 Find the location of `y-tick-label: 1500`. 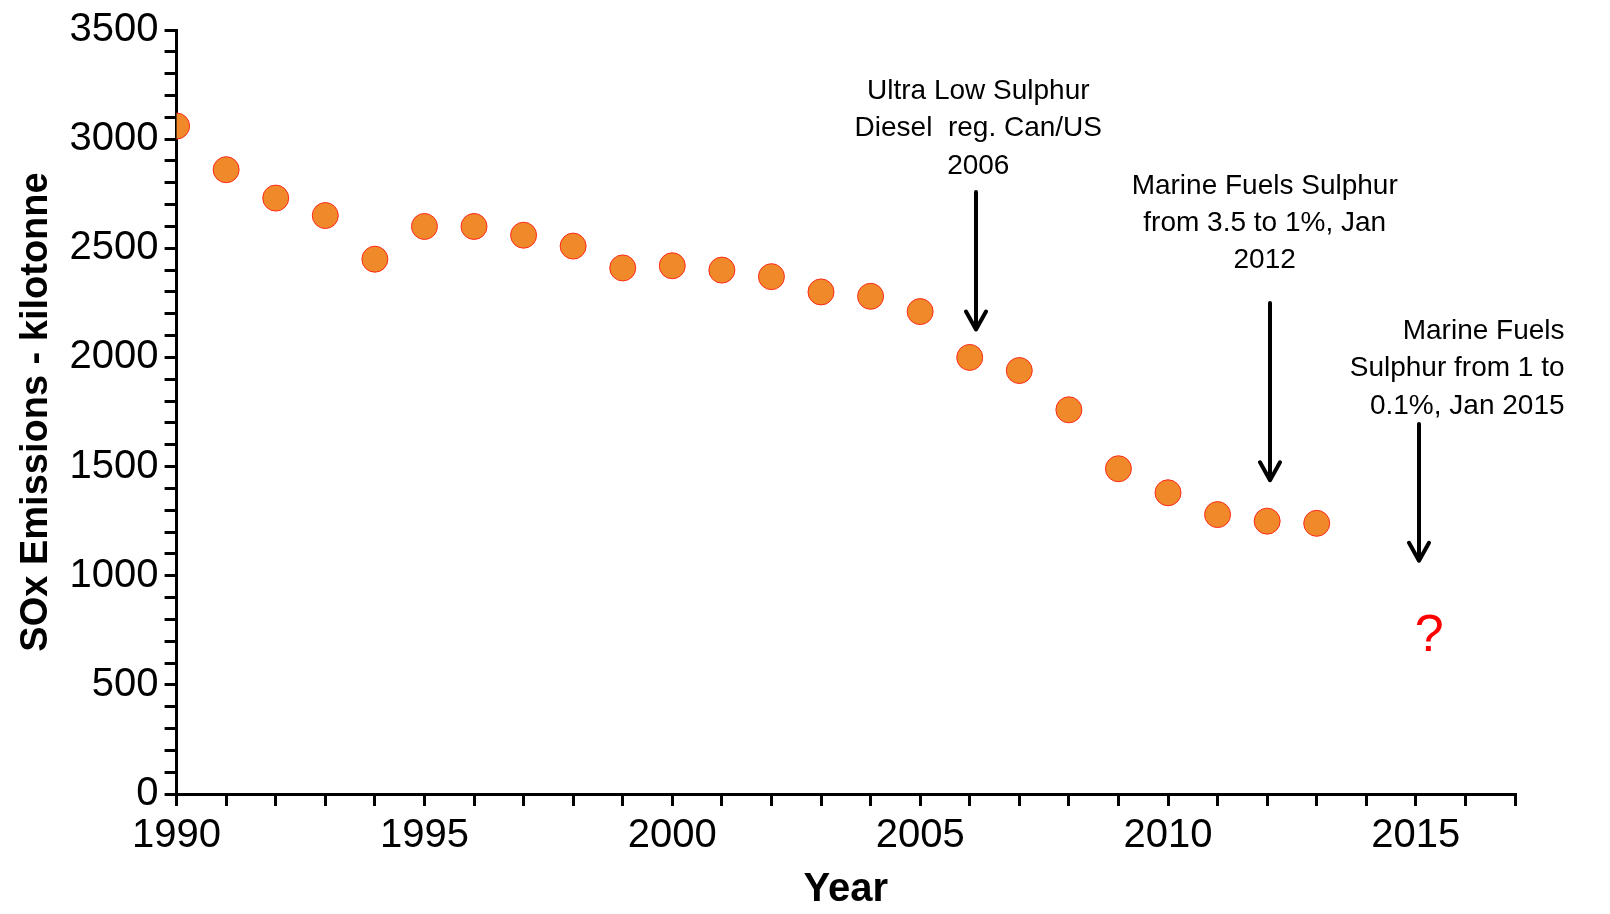

y-tick-label: 1500 is located at coordinates (114, 463).